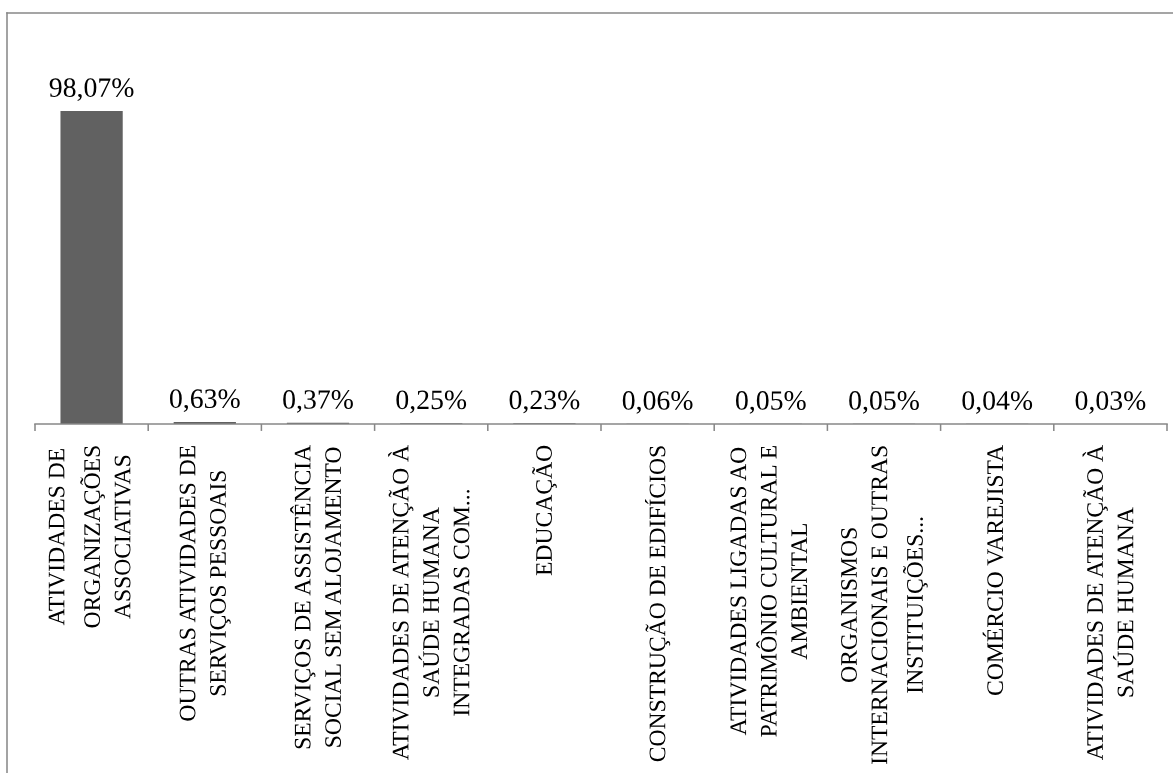 This screenshot has height=773, width=1173. What do you see at coordinates (993, 570) in the screenshot?
I see `x-tick-label: COMÉRCIO VAREJISTA` at bounding box center [993, 570].